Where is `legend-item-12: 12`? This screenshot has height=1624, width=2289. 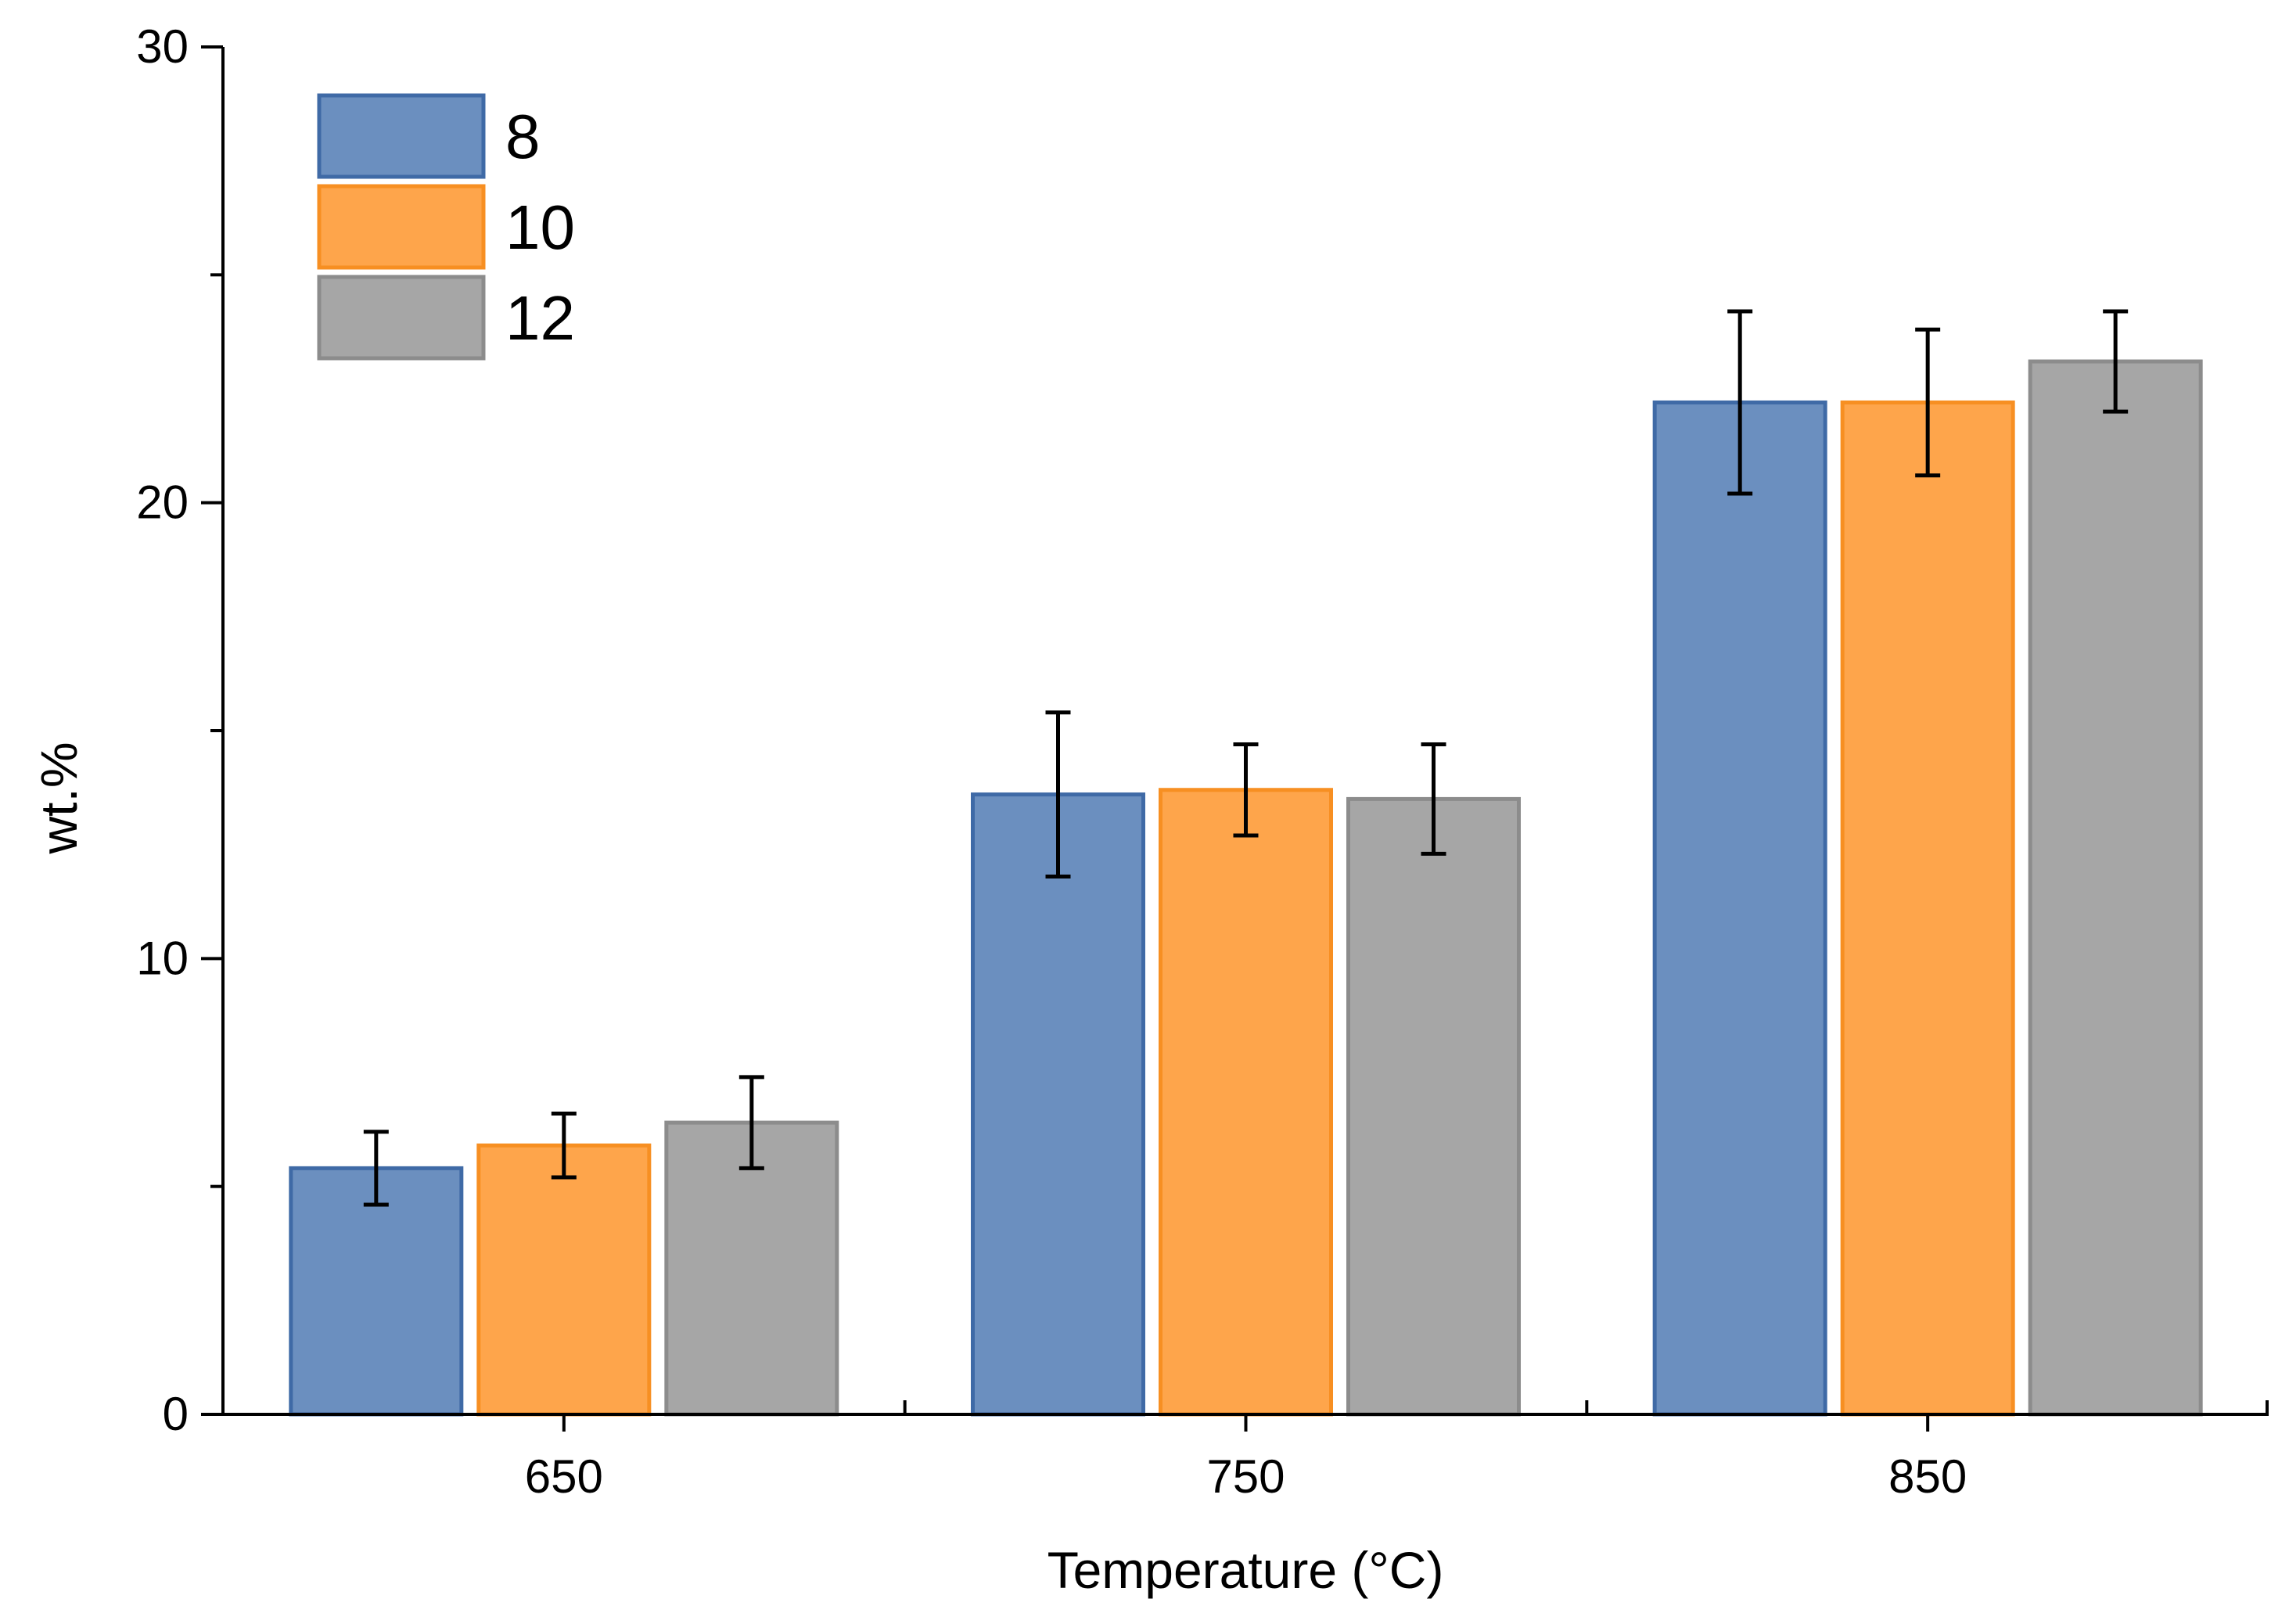 legend-item-12: 12 is located at coordinates (446, 318).